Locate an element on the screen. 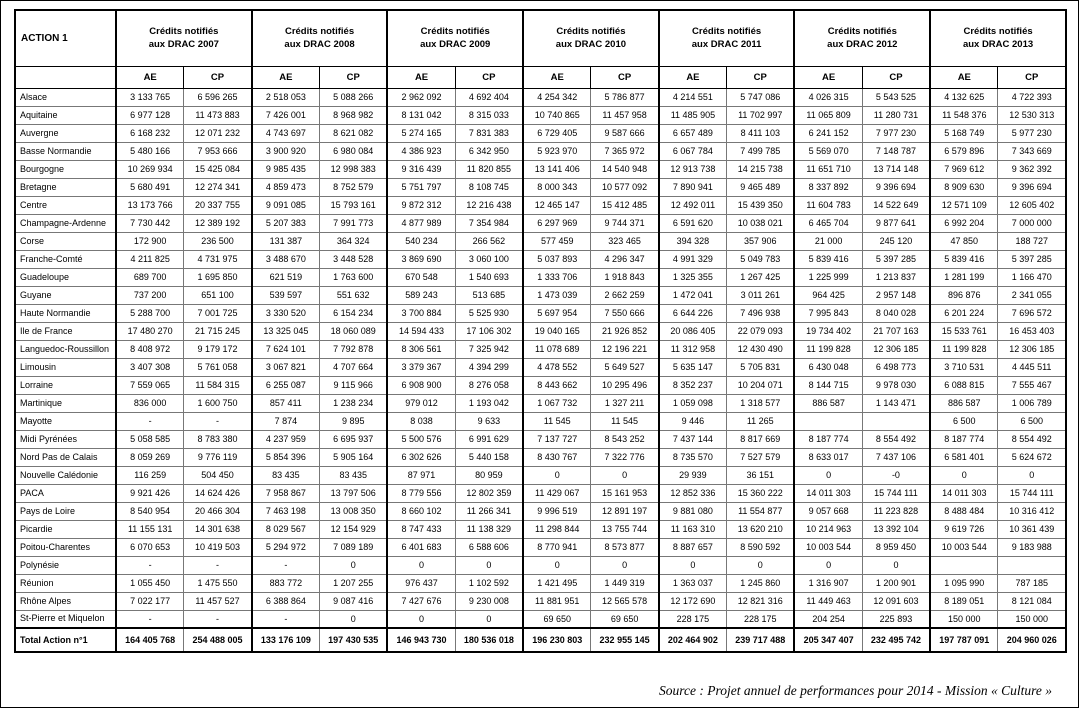  region-name: Martinique is located at coordinates (65, 403).